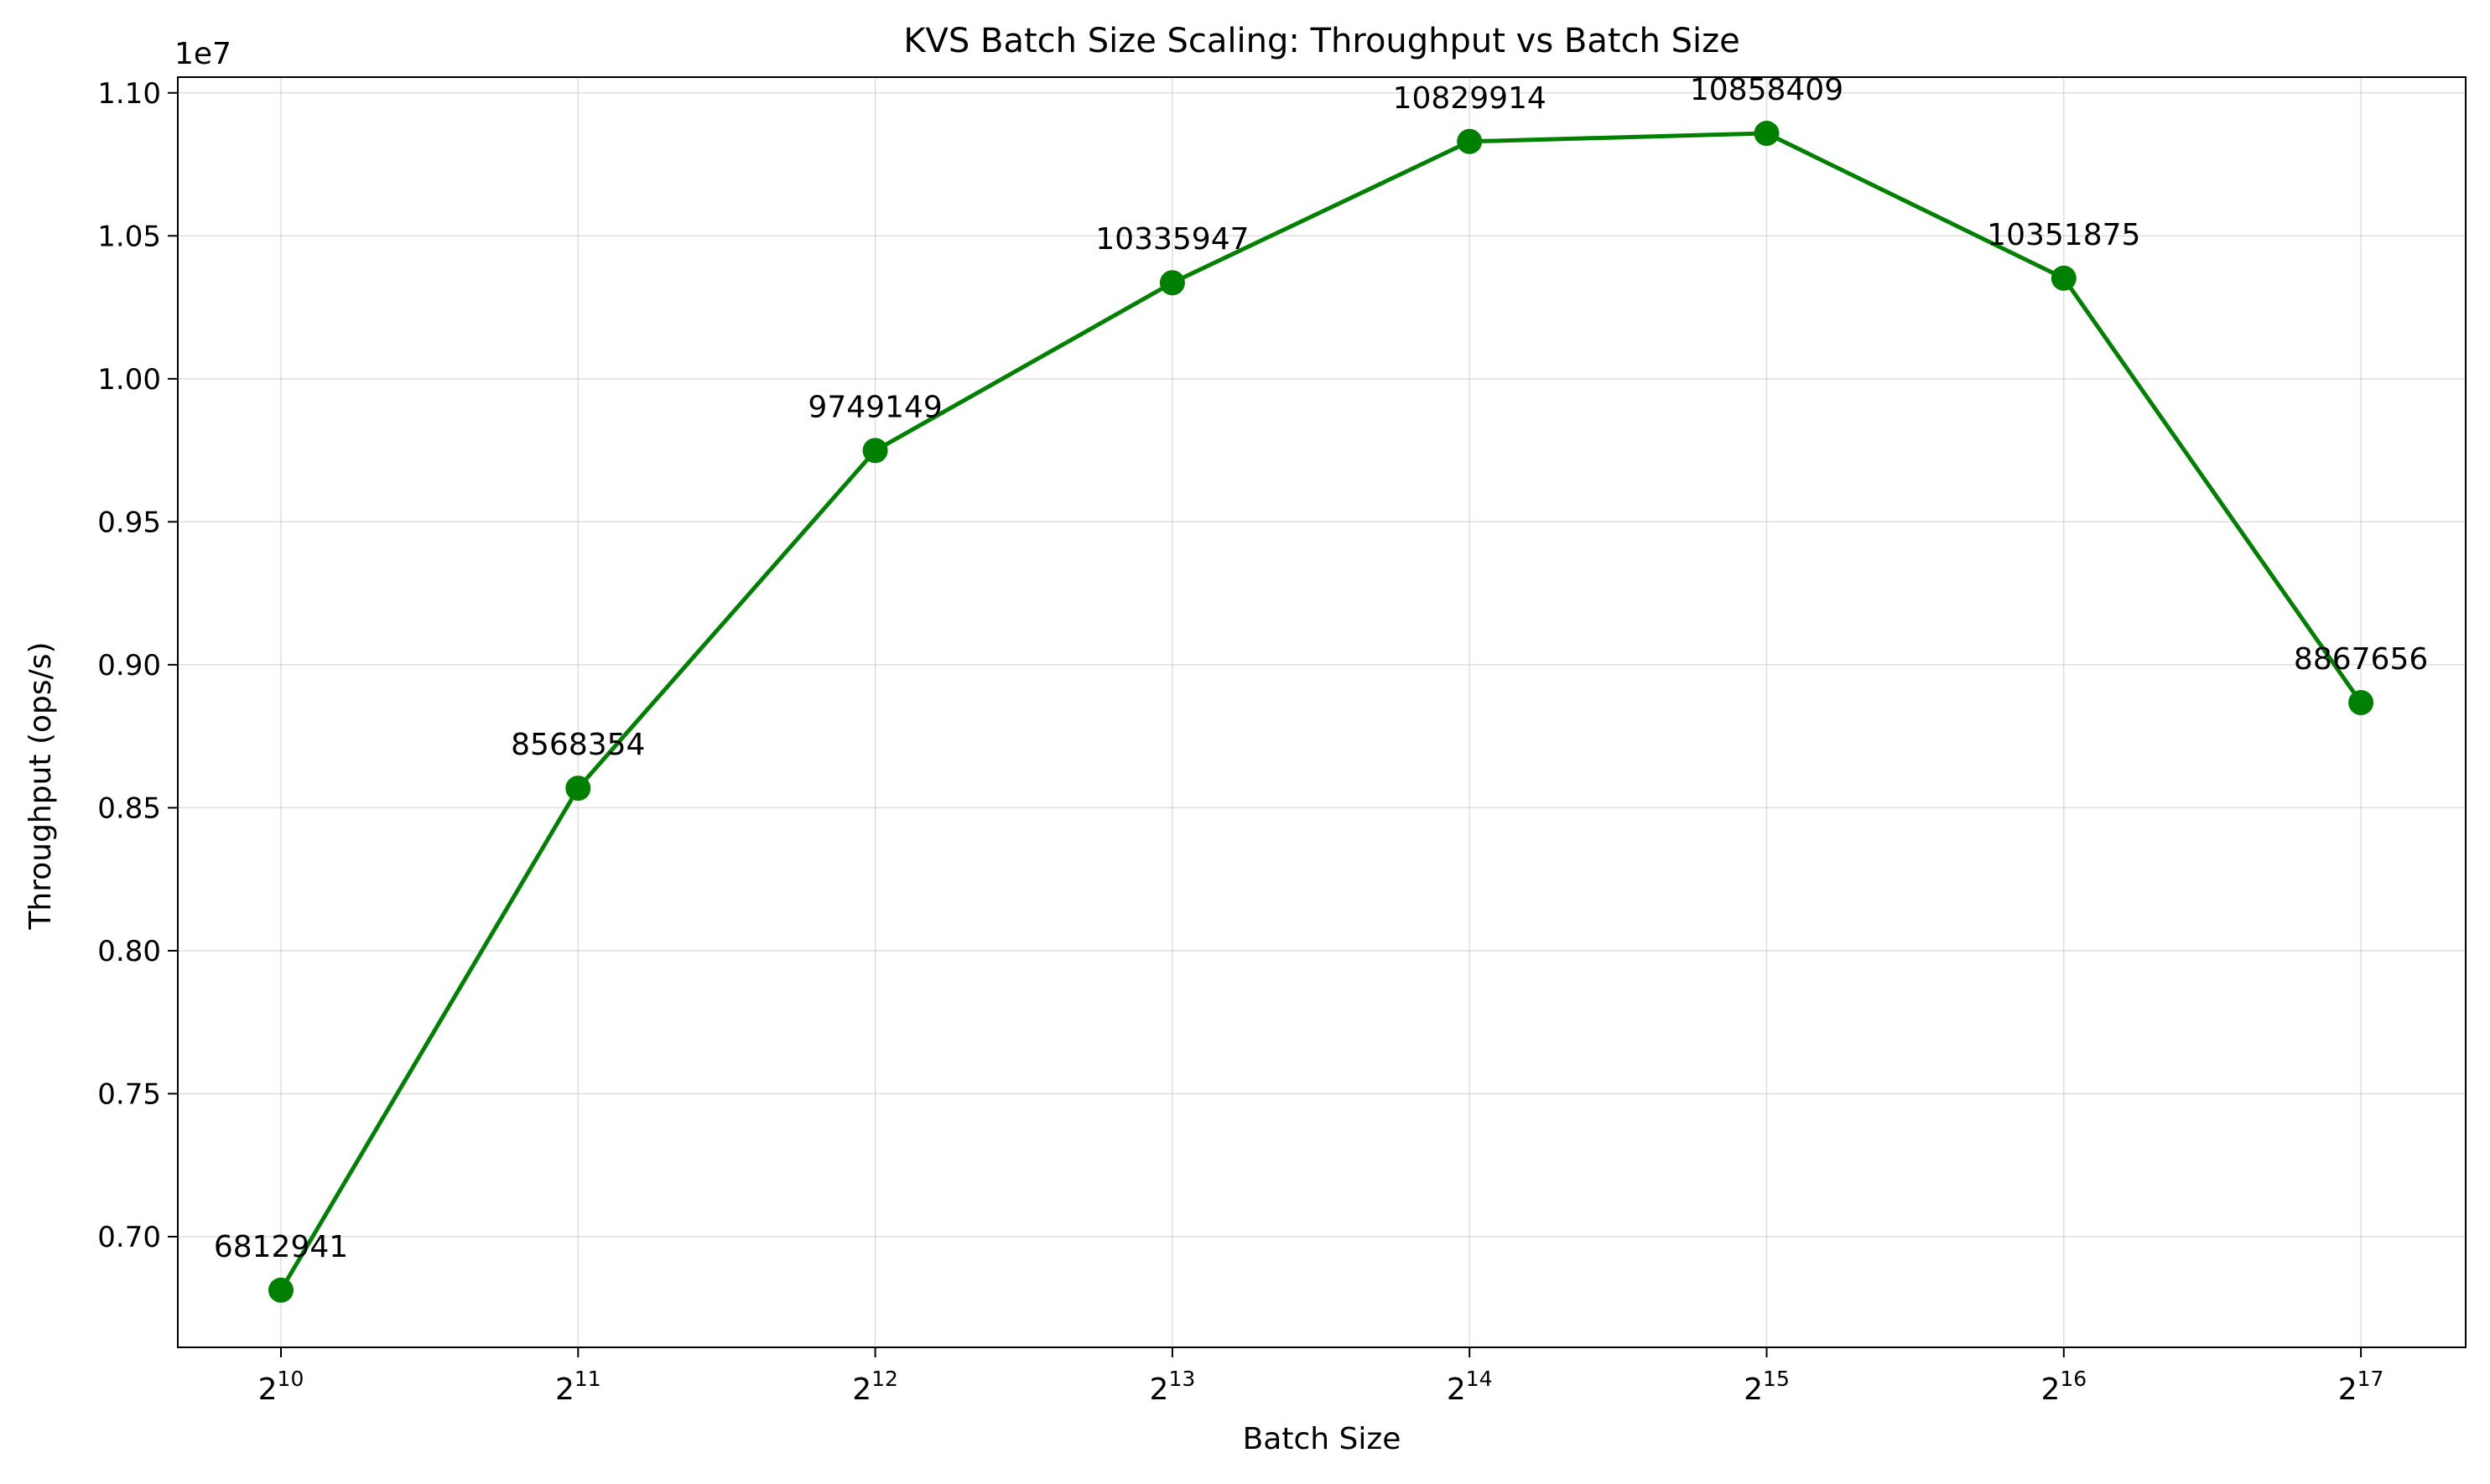  Describe the element at coordinates (129, 522) in the screenshot. I see `y-tick-label: 0.95` at that location.